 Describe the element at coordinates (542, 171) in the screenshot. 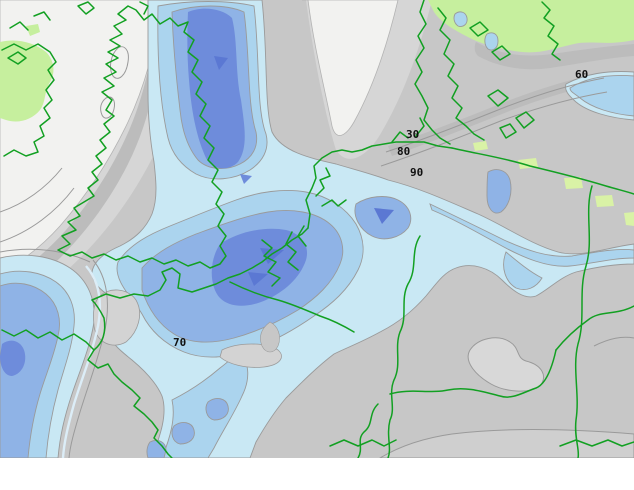

I see `coast-baltic` at that location.